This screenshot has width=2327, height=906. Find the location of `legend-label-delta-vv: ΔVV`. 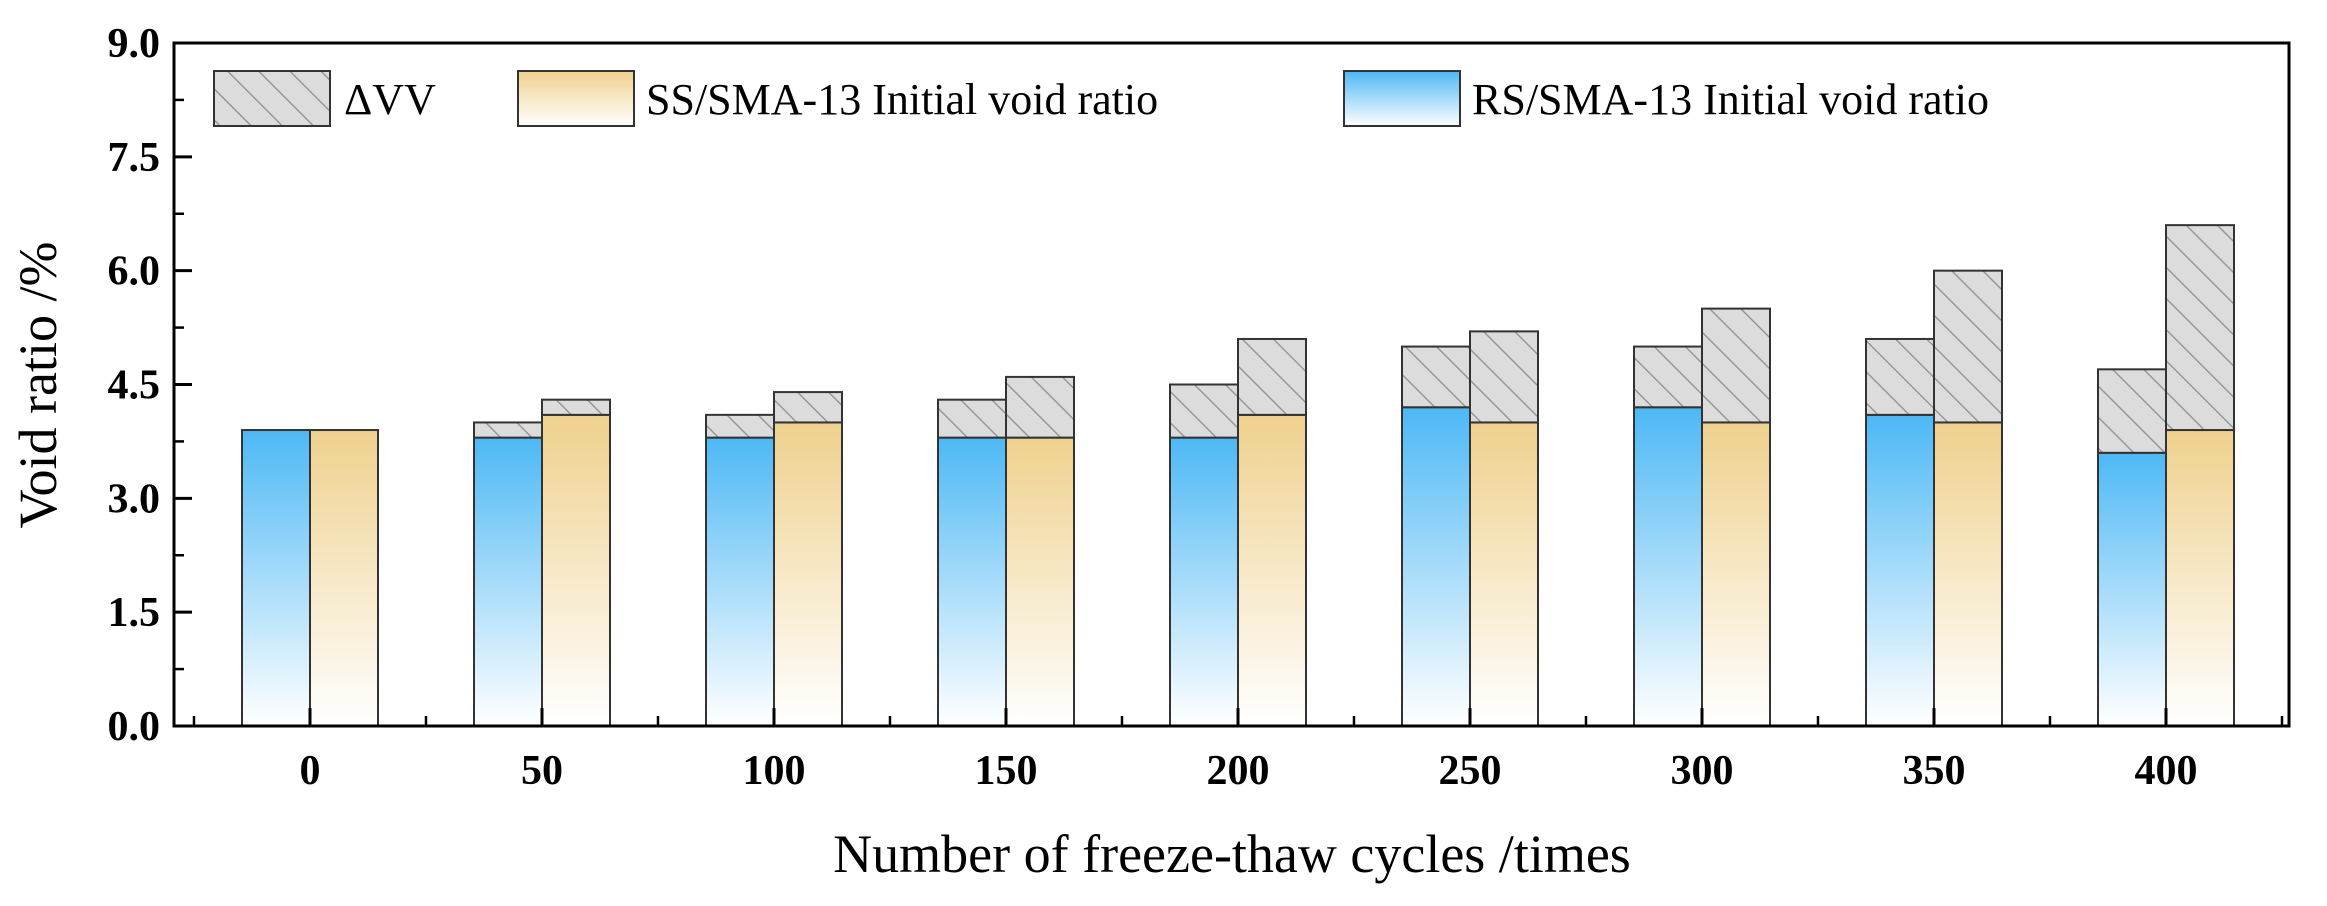

legend-label-delta-vv: ΔVV is located at coordinates (390, 99).